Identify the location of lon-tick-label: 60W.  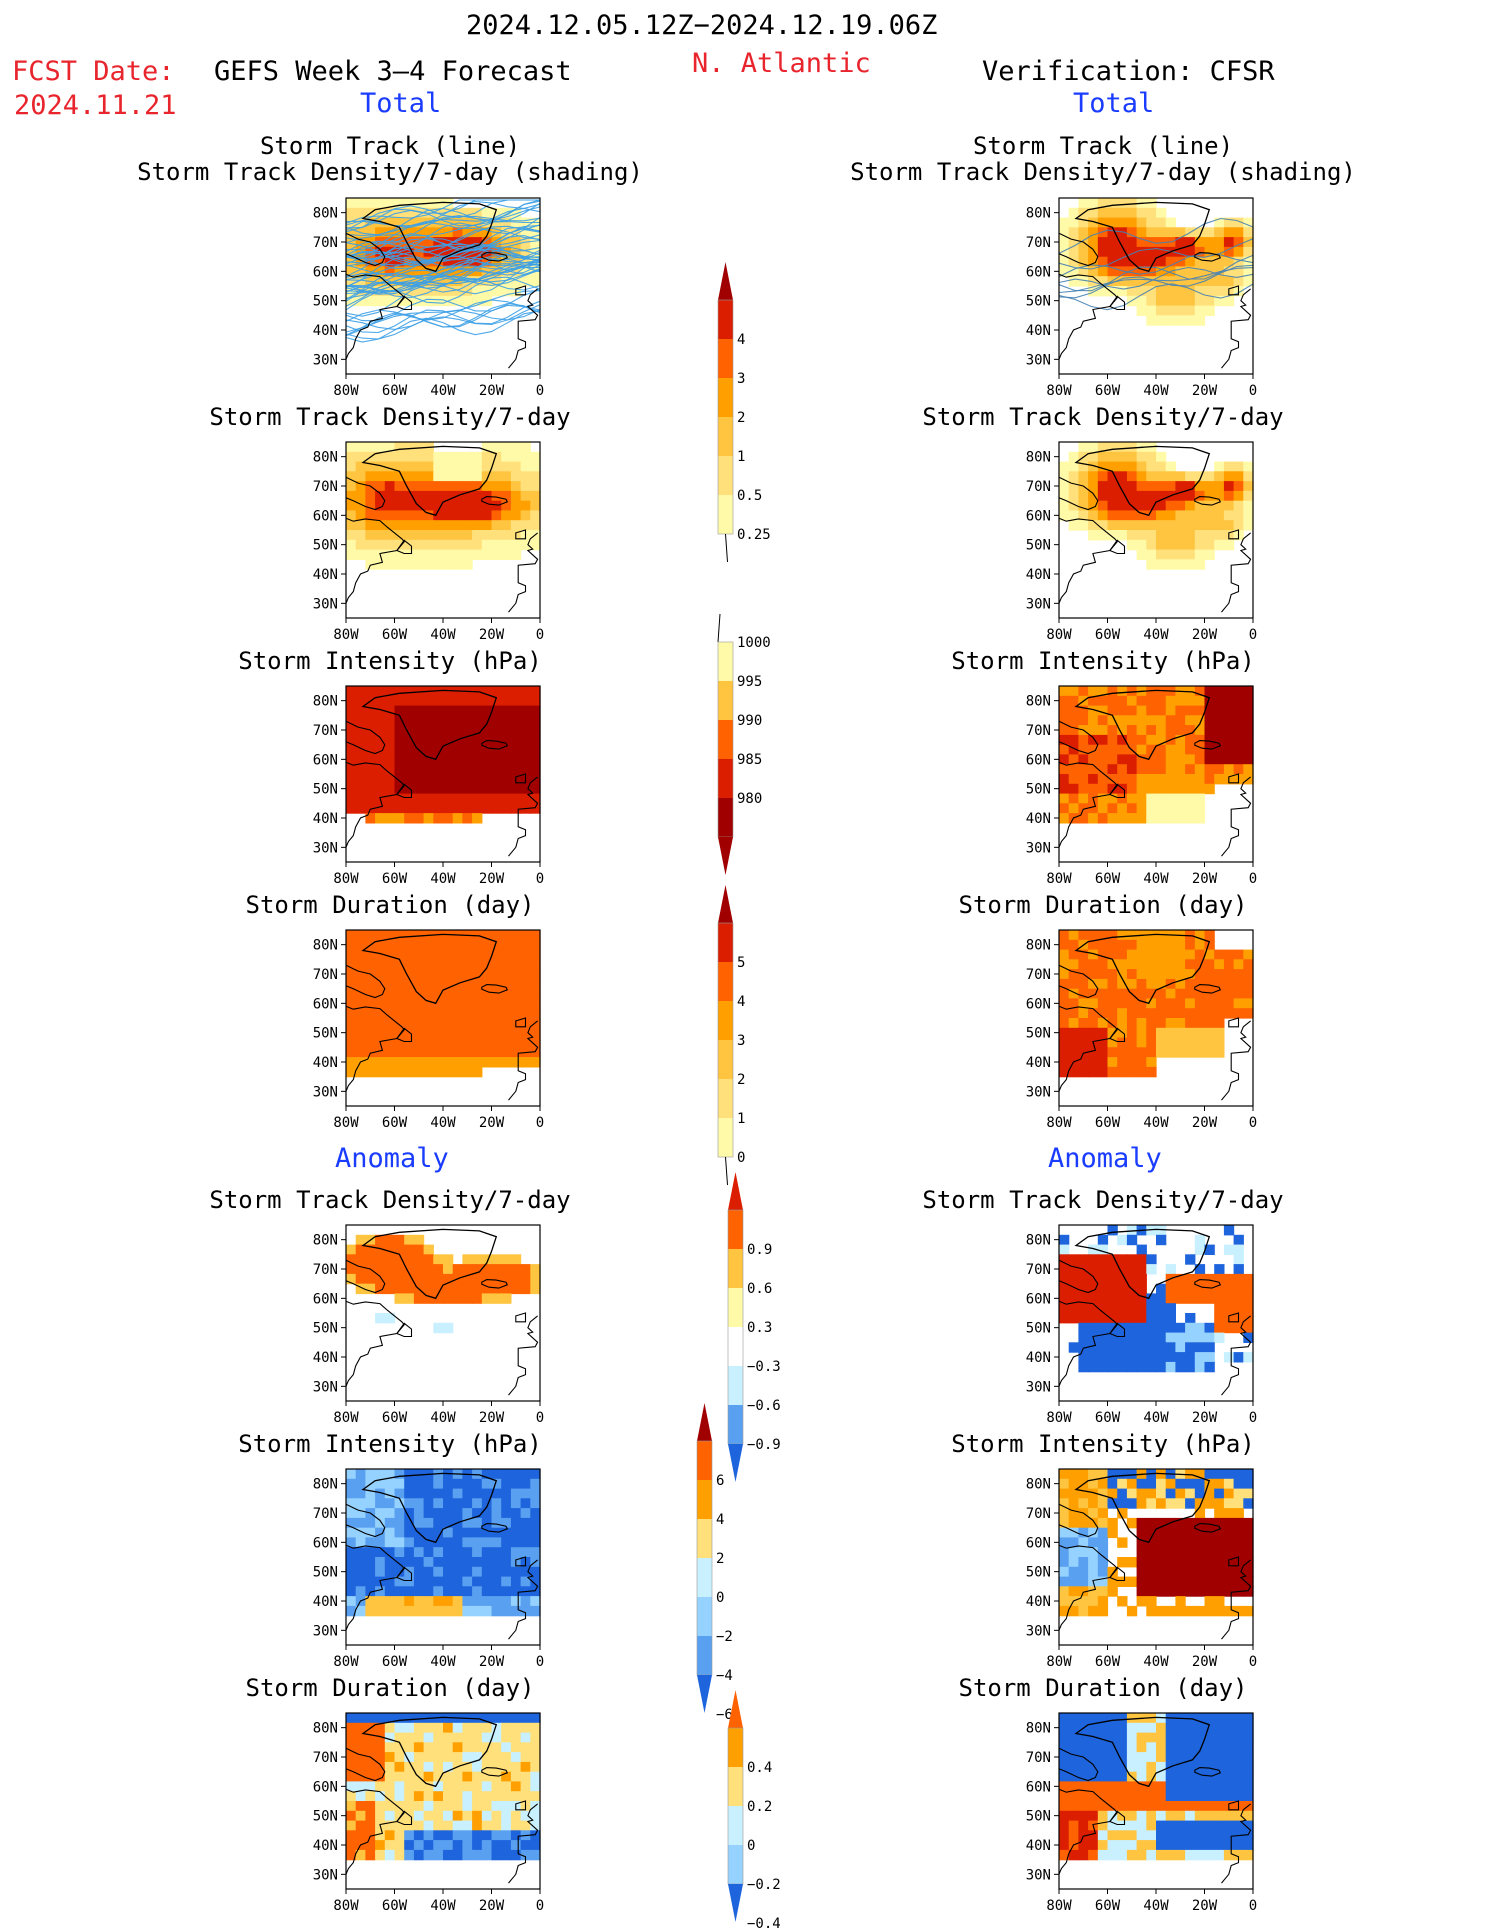
(395, 391).